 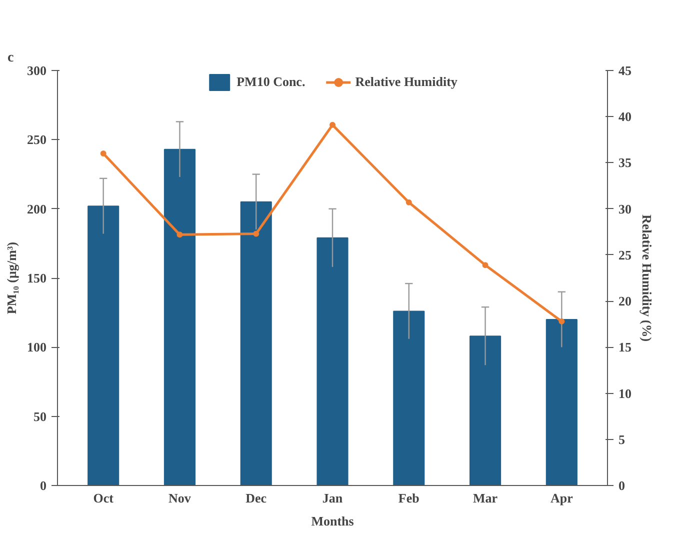 What do you see at coordinates (180, 498) in the screenshot?
I see `x-tick-label: Nov` at bounding box center [180, 498].